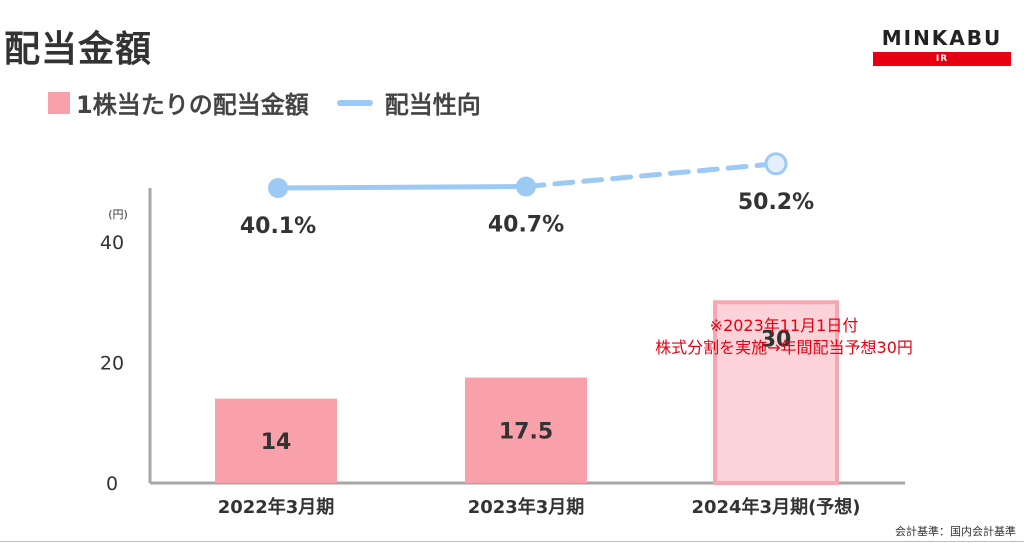  What do you see at coordinates (192, 105) in the screenshot?
I see `legend-label-dividend: 1株当たりの配当金額` at bounding box center [192, 105].